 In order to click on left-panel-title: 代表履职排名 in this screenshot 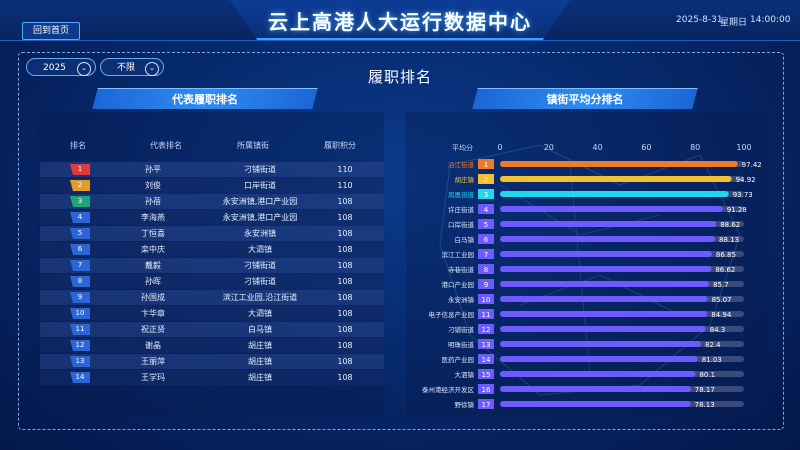, I will do `click(205, 99)`.